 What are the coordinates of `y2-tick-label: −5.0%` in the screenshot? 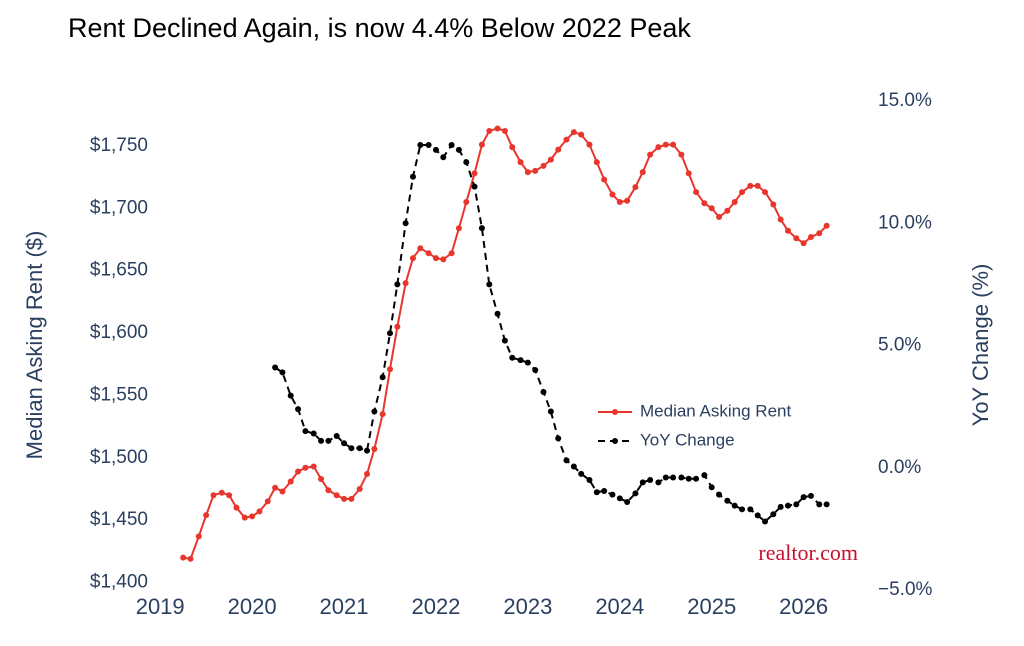 It's located at (905, 589).